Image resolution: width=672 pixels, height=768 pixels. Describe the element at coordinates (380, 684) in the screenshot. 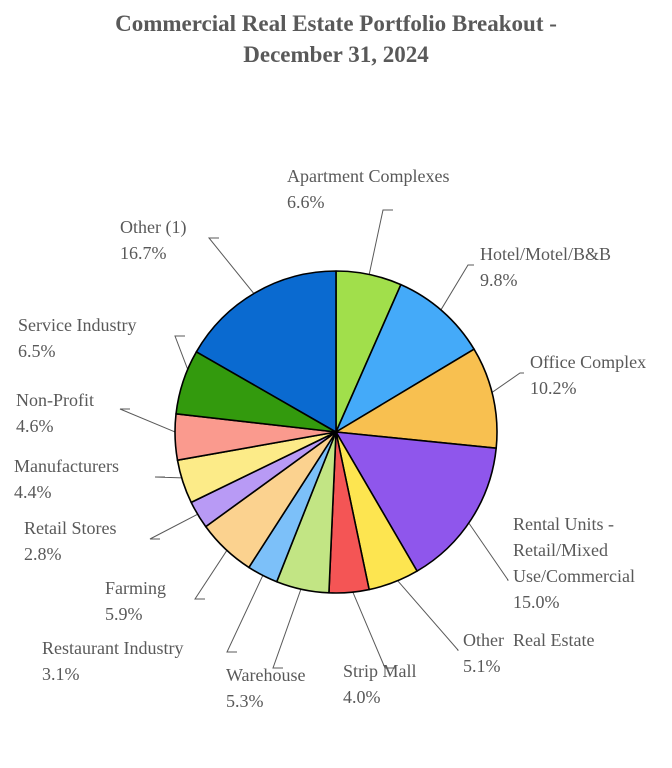

I see `slice-label: Strip Mall 4.0%` at that location.